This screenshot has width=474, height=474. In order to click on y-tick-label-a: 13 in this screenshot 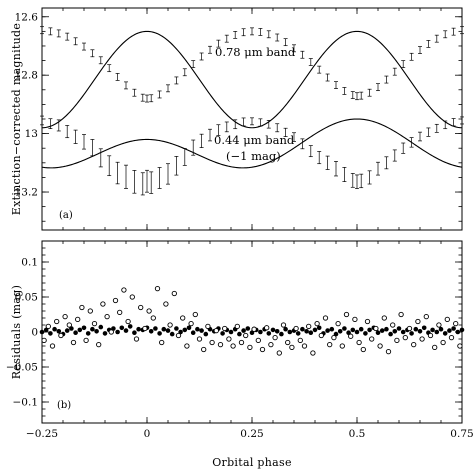, I will do `click(31, 134)`.